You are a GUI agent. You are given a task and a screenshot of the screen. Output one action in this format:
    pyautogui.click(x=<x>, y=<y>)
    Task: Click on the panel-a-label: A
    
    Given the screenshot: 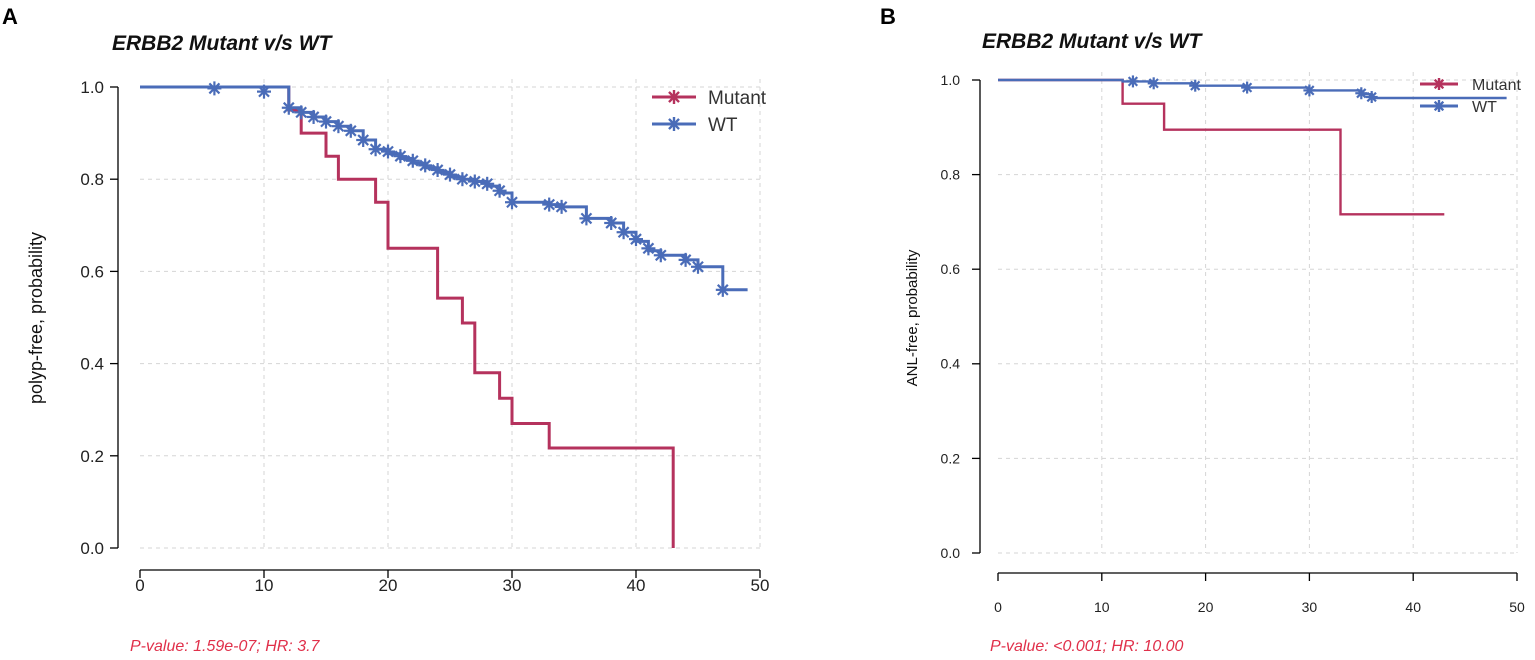 What is the action you would take?
    pyautogui.click(x=10, y=16)
    